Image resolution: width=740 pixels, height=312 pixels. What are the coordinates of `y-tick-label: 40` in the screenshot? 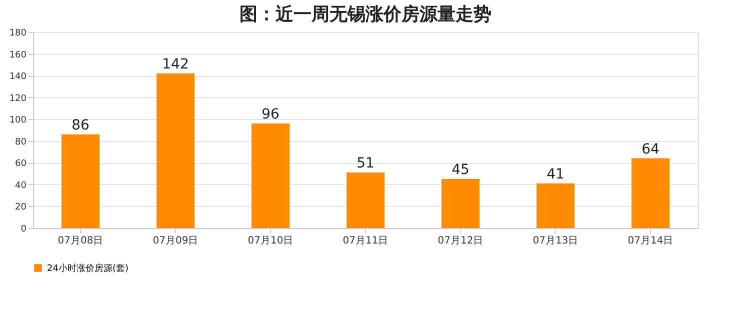 It's located at (21, 185).